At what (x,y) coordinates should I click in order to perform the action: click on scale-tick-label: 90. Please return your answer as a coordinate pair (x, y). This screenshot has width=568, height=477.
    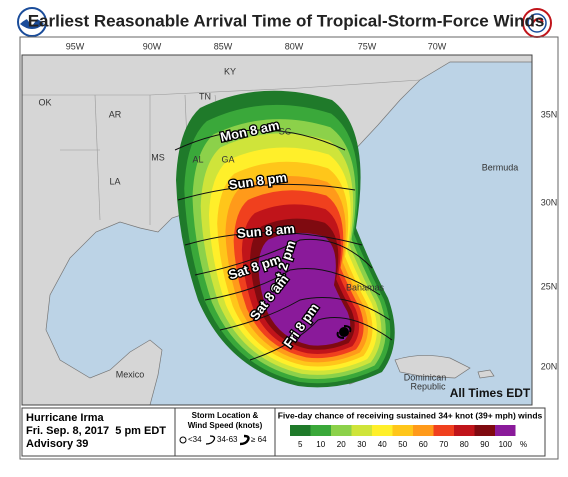
    Looking at the image, I should click on (484, 444).